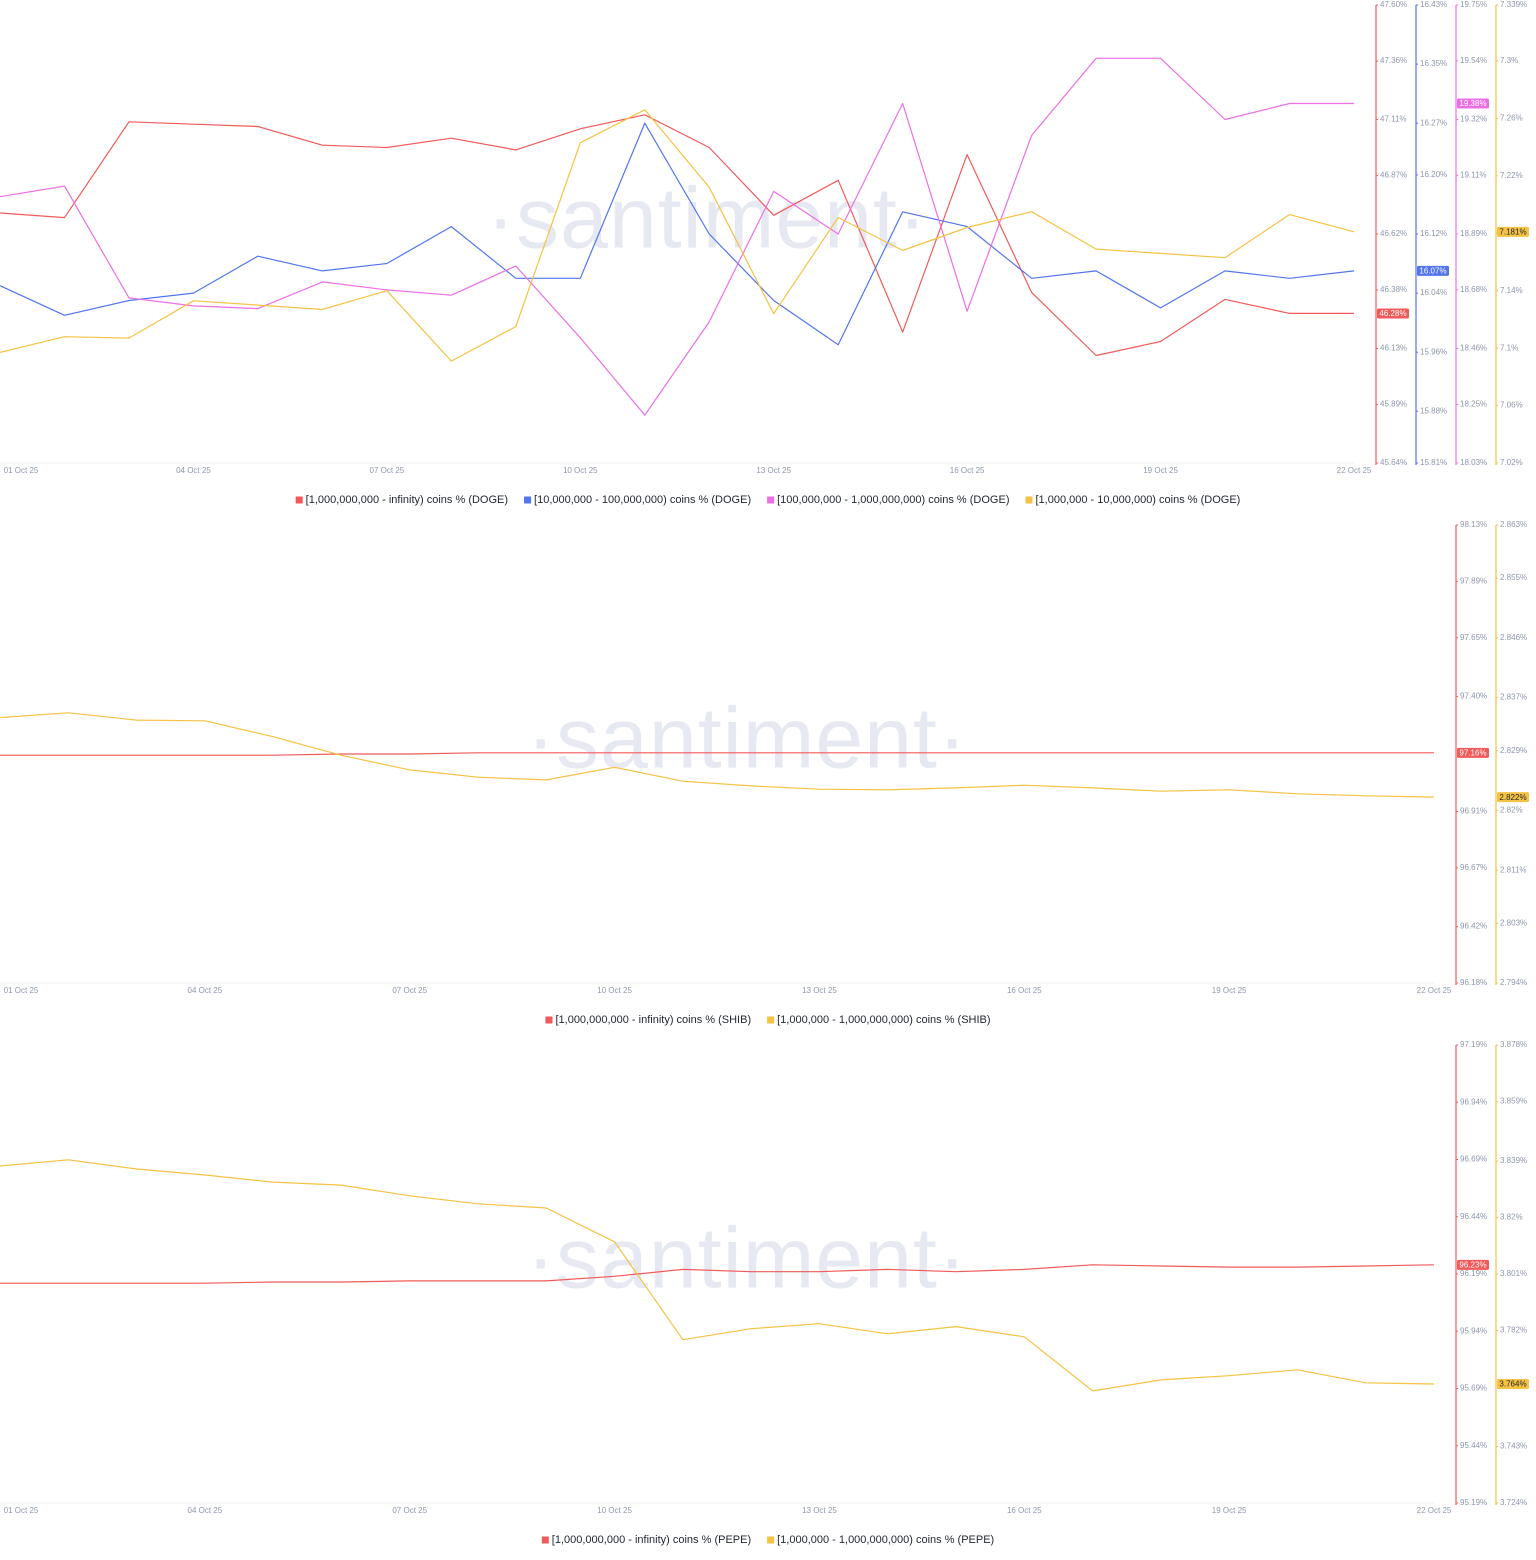 The width and height of the screenshot is (1536, 1560). Describe the element at coordinates (1473, 462) in the screenshot. I see `y-tick-label: 18.03%` at that location.